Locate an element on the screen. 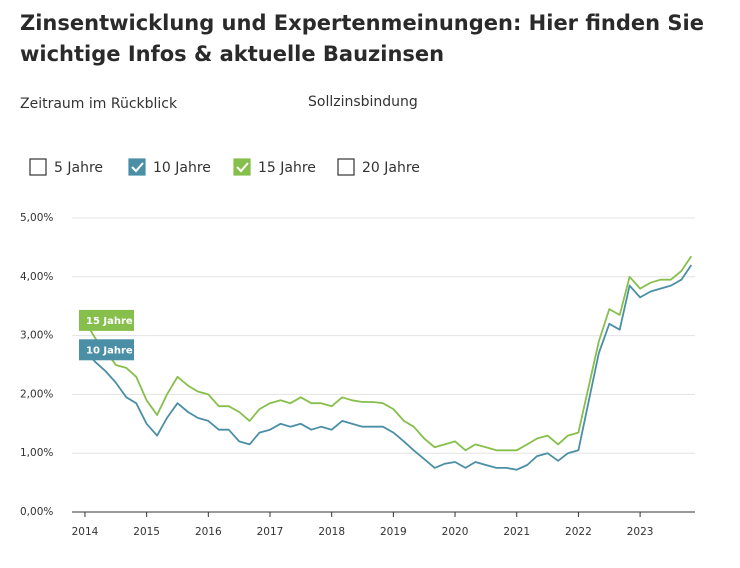  checkbox-label: 20 Jahre is located at coordinates (391, 168).